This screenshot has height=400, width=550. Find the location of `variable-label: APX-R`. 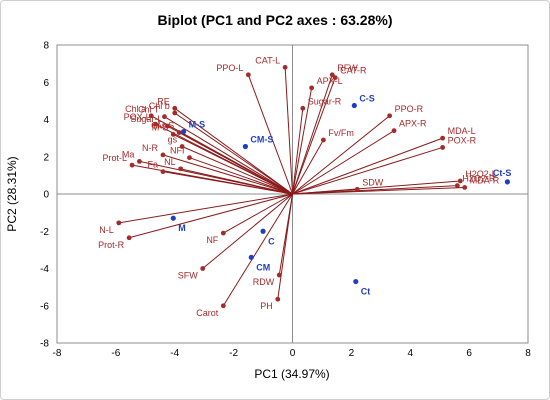

variable-label: APX-R is located at coordinates (413, 124).